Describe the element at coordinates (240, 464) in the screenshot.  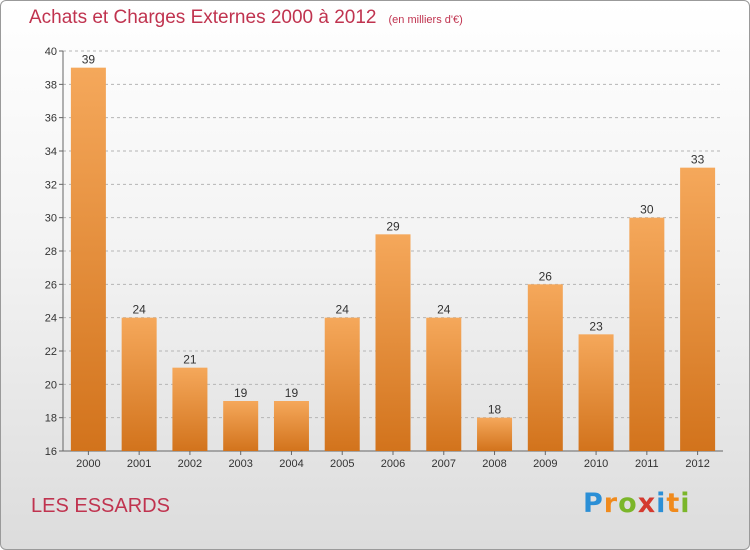
I see `x-tick-label: 2003` at that location.